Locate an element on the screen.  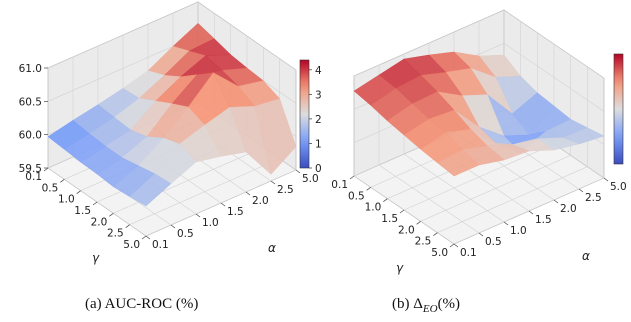
caption-delta-subscript: EO is located at coordinates (430, 309).